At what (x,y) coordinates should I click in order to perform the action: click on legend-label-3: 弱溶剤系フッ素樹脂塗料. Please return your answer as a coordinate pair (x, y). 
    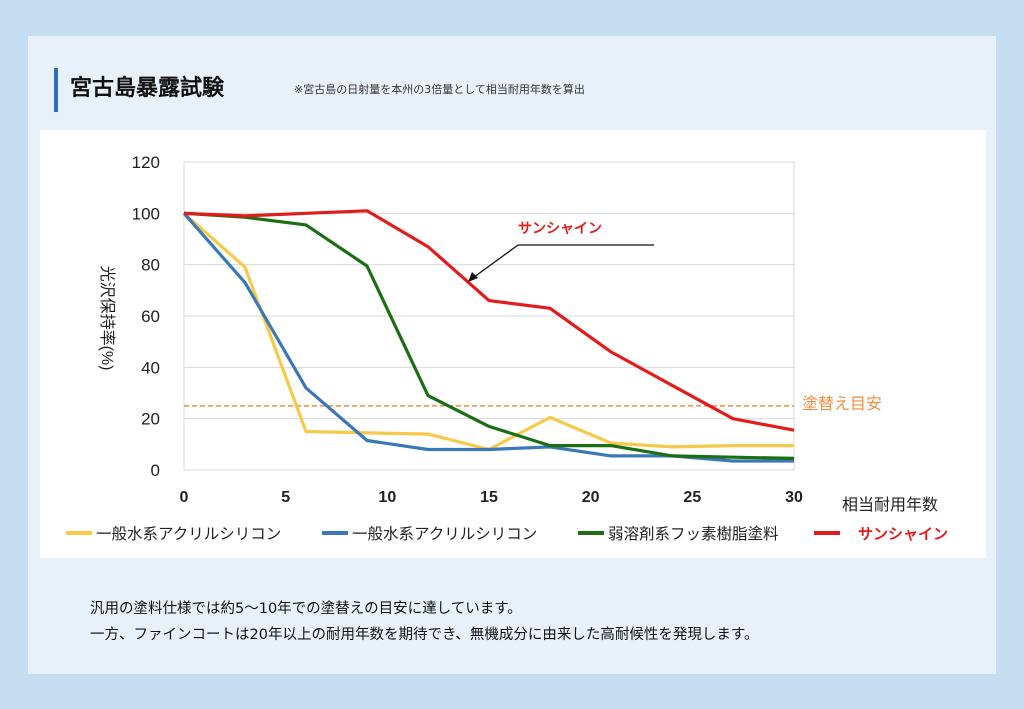
    Looking at the image, I should click on (693, 533).